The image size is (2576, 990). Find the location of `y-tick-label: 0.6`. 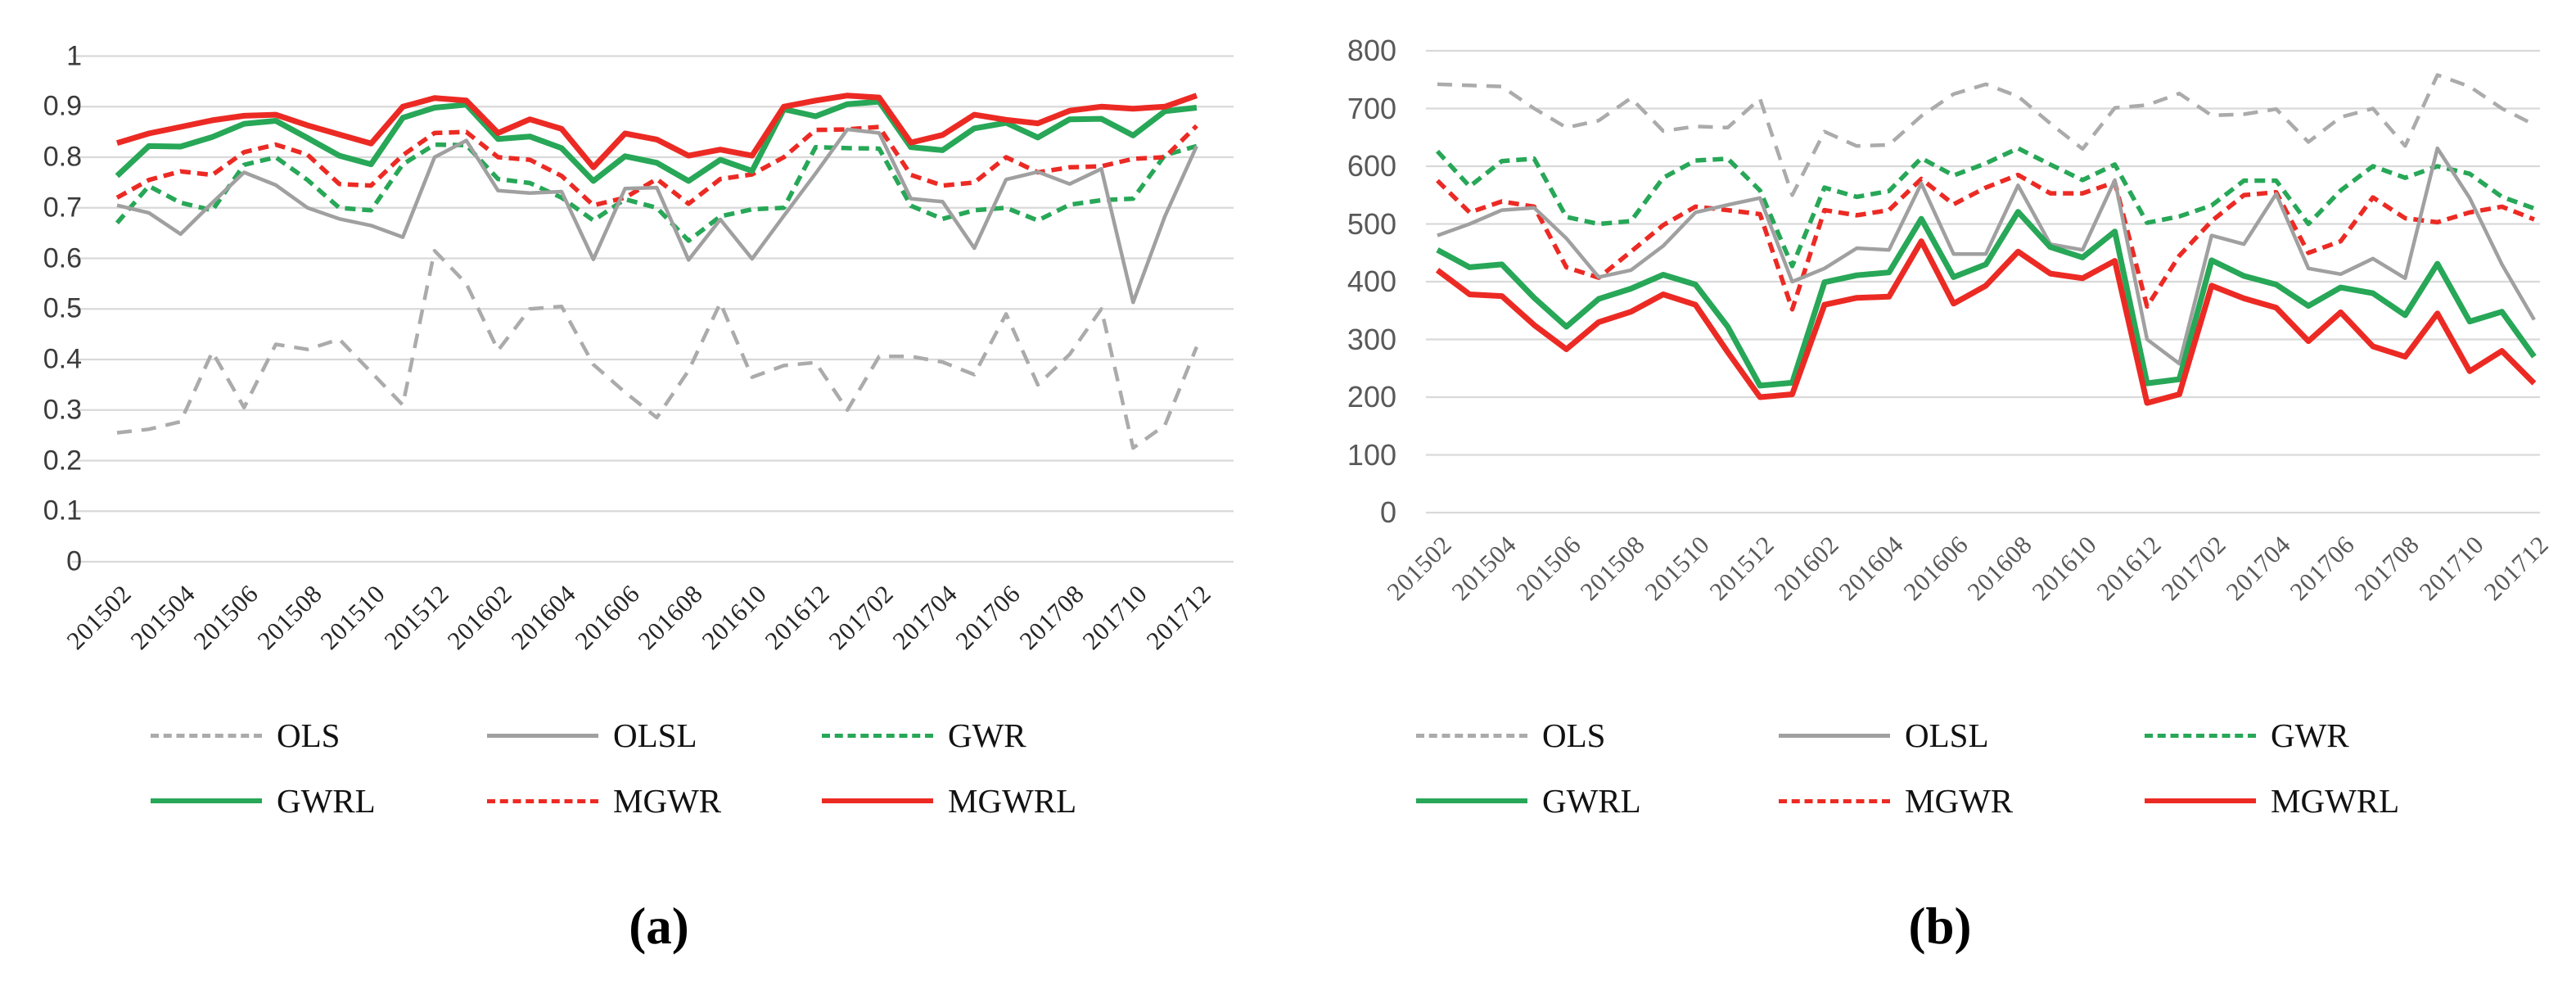

y-tick-label: 0.6 is located at coordinates (62, 257).